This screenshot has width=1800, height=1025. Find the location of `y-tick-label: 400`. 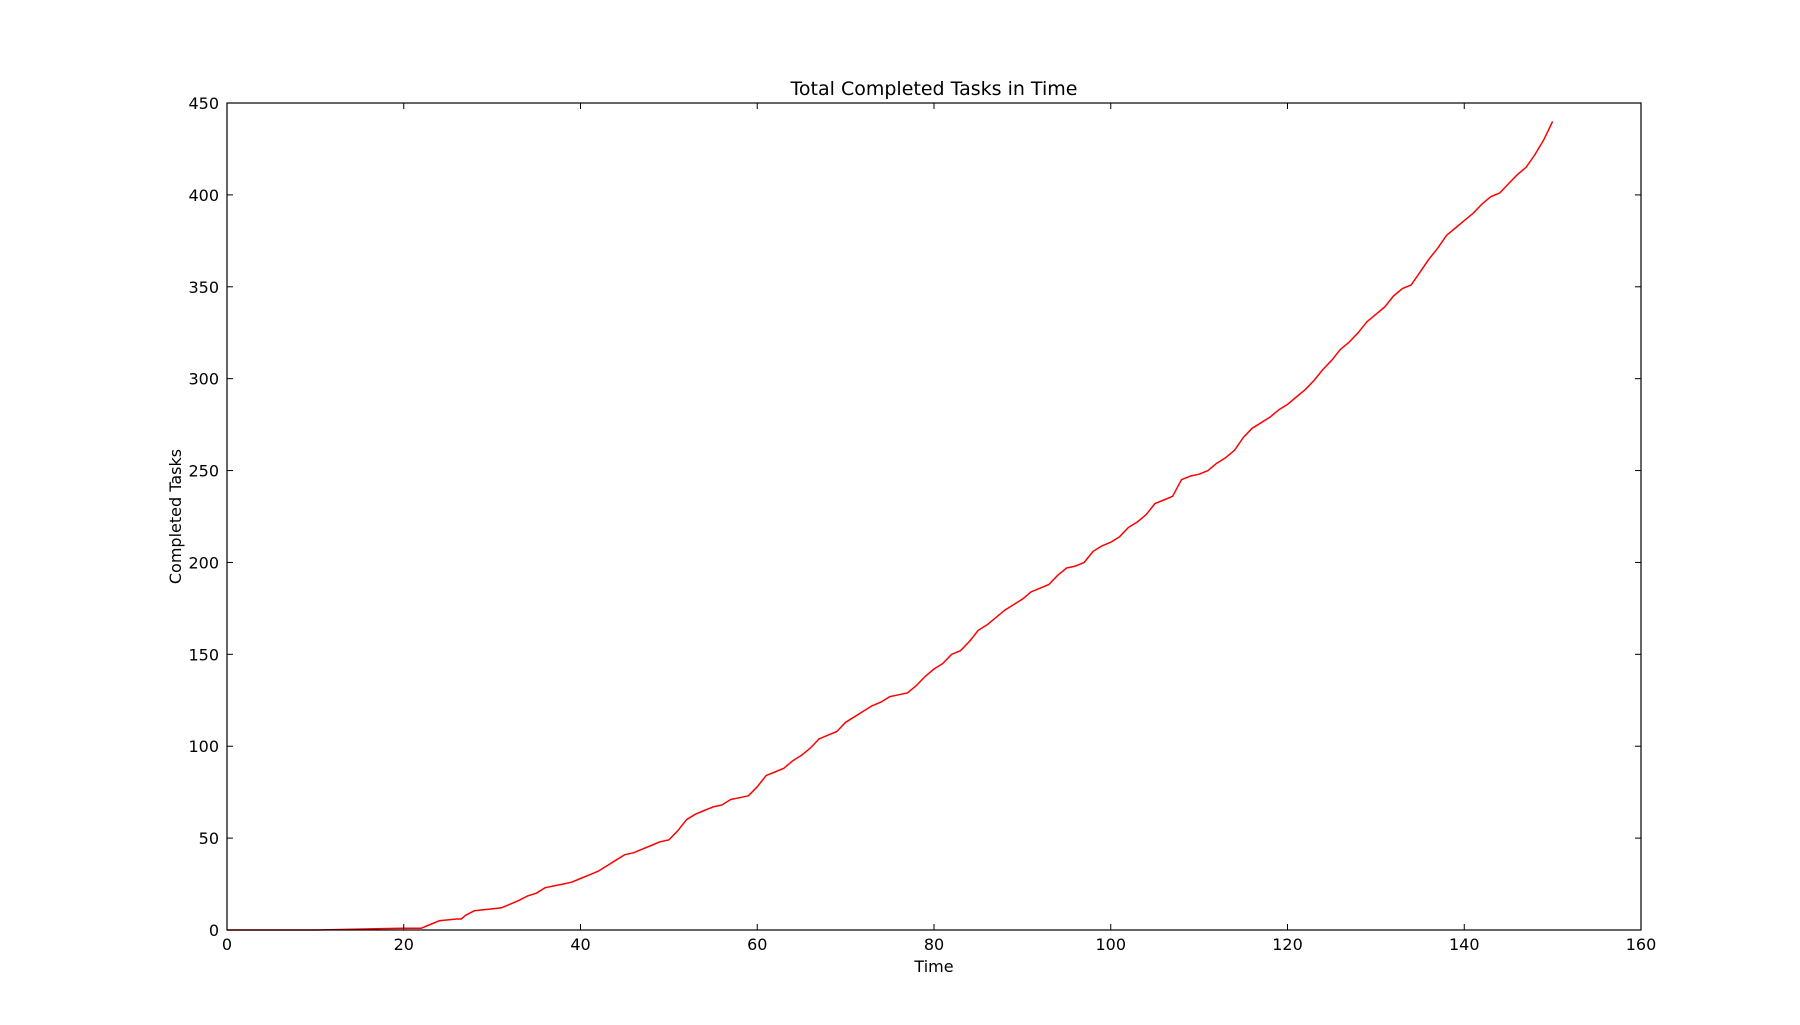

y-tick-label: 400 is located at coordinates (203, 195).